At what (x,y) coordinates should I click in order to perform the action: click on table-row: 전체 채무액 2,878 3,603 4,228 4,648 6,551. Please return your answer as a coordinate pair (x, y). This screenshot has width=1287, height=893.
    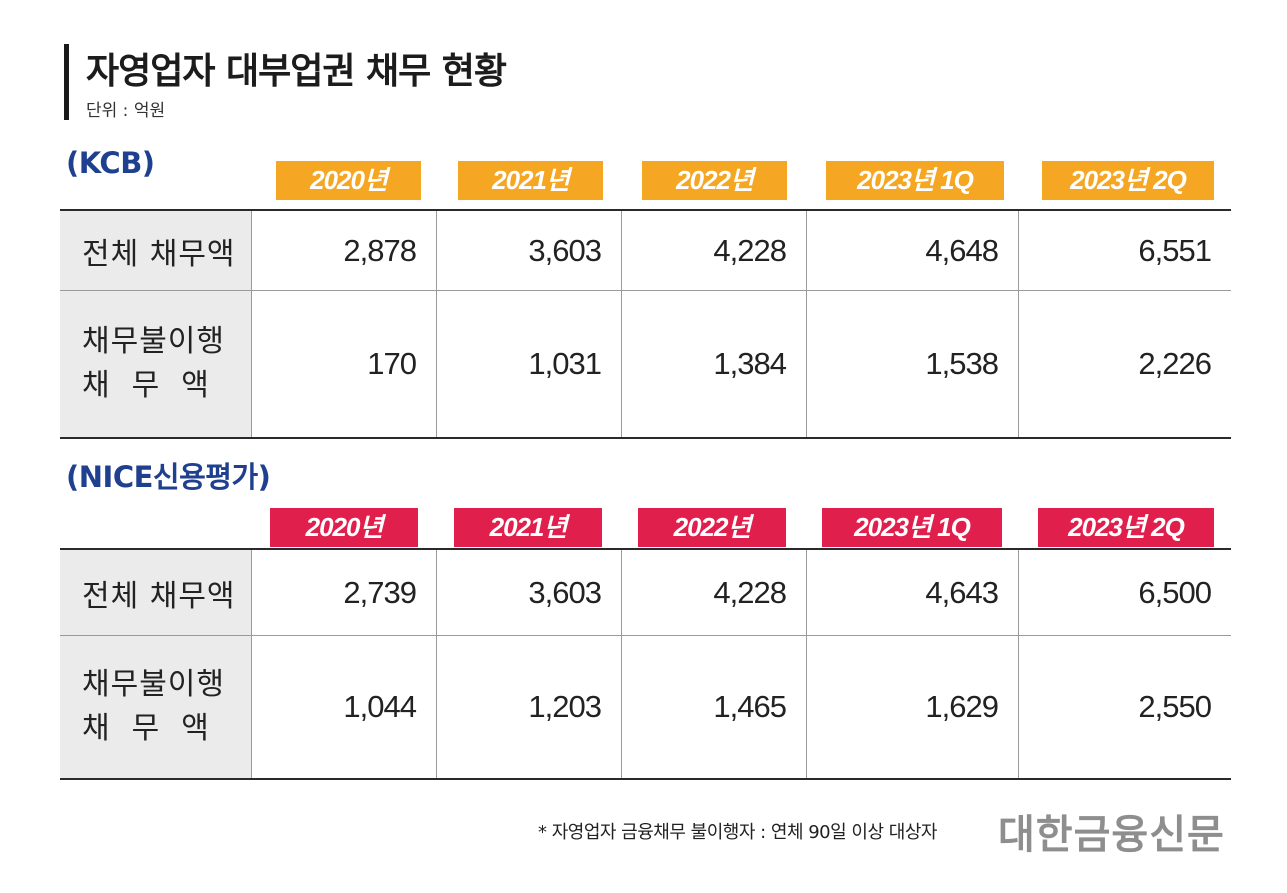
    Looking at the image, I should click on (645, 250).